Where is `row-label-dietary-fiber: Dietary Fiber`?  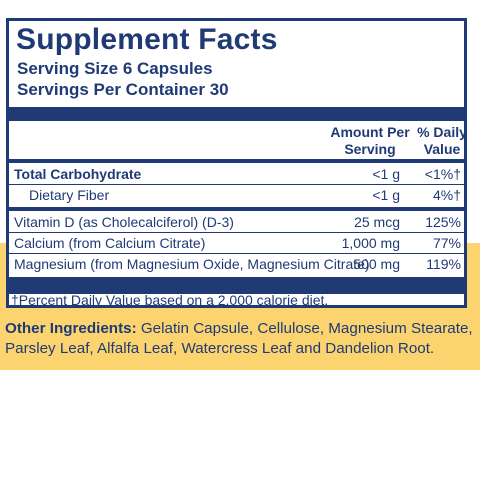
row-label-dietary-fiber: Dietary Fiber is located at coordinates (69, 195).